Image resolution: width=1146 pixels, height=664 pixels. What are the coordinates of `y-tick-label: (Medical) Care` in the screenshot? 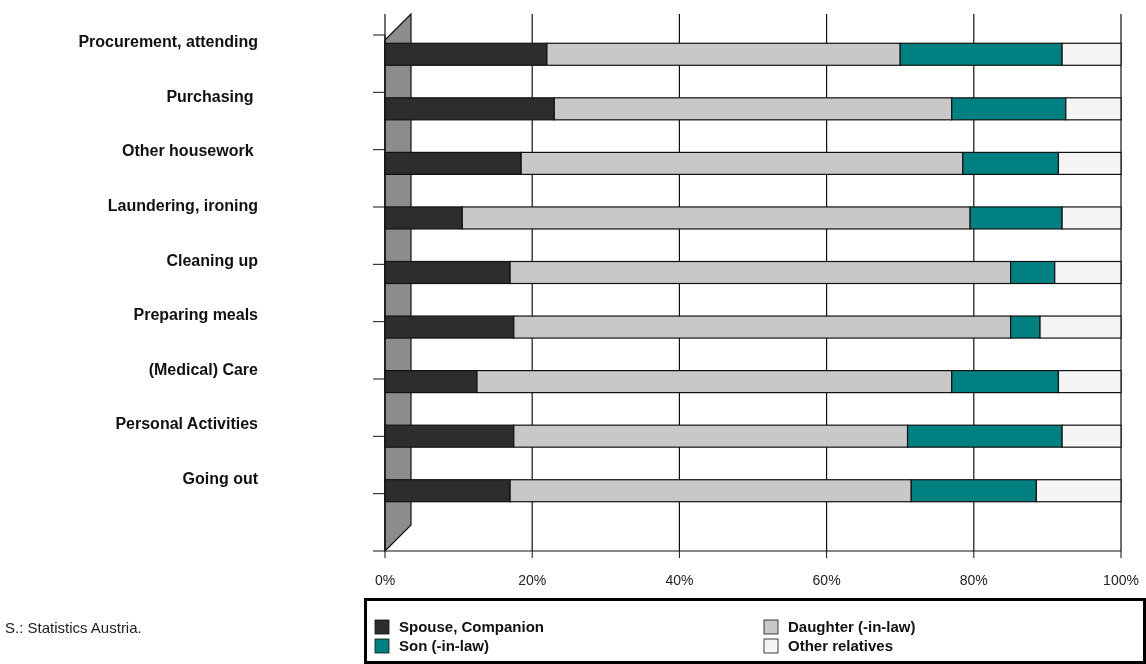 It's located at (203, 369).